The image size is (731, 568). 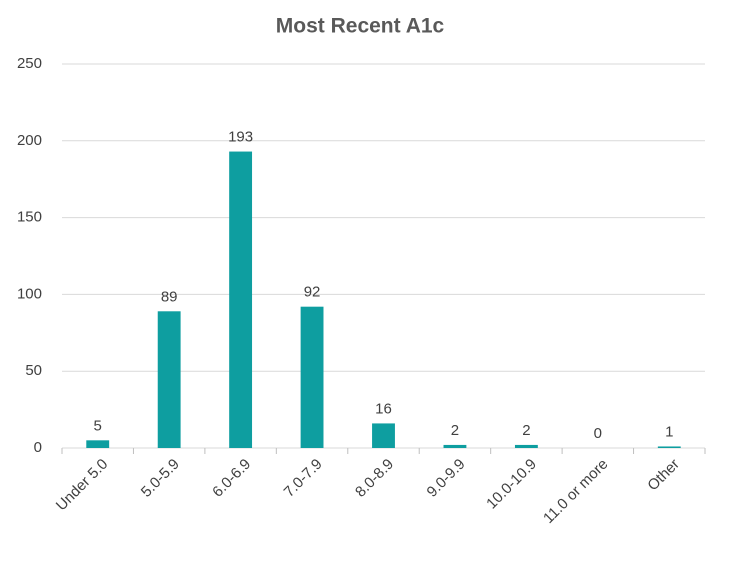 I want to click on data-label: 0, so click(x=598, y=433).